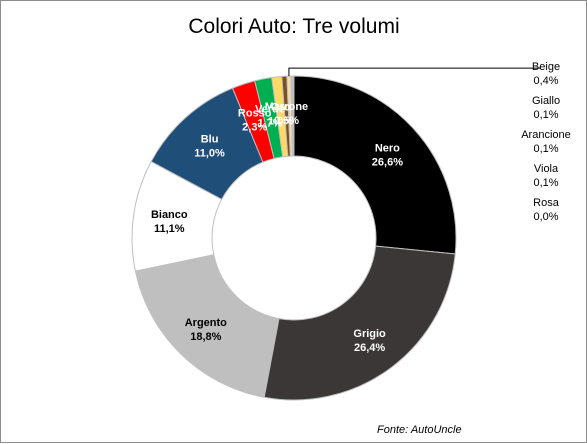 The image size is (587, 444). Describe the element at coordinates (169, 215) in the screenshot. I see `slice-label-name-bianco: Bianco` at that location.